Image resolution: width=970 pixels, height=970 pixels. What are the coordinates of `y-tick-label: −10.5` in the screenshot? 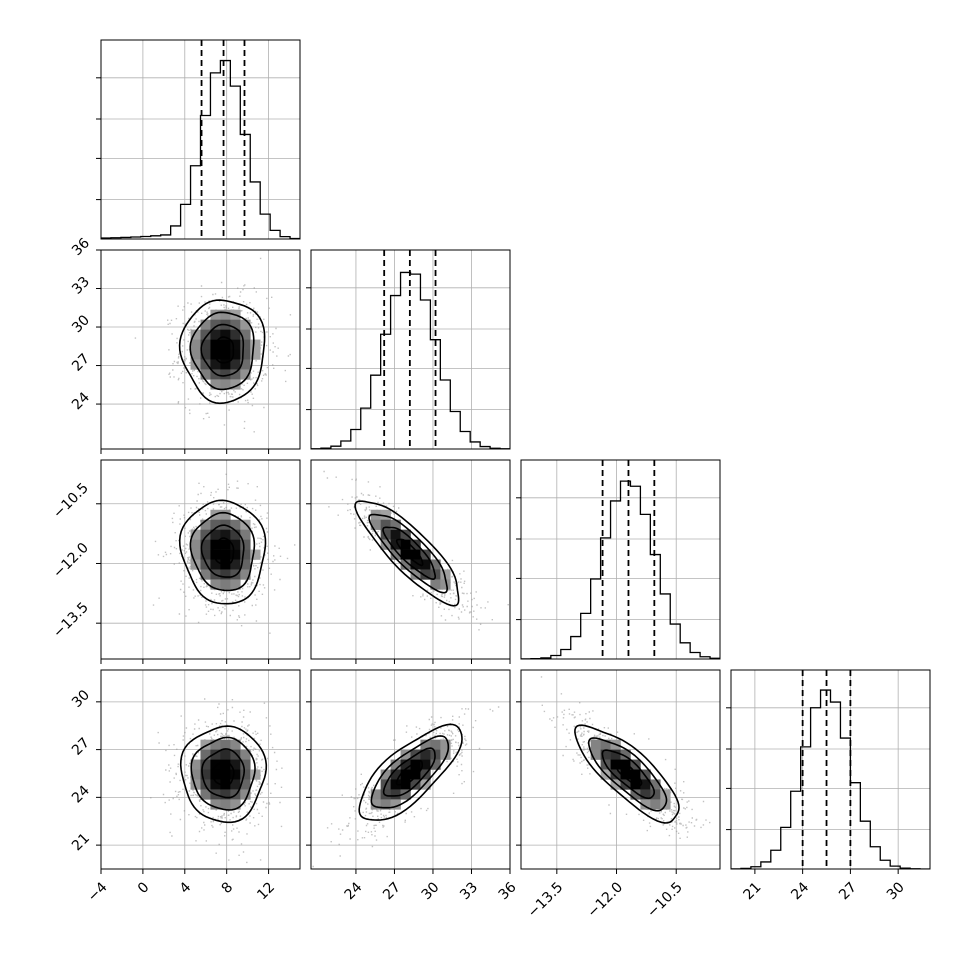 It's located at (71, 501).